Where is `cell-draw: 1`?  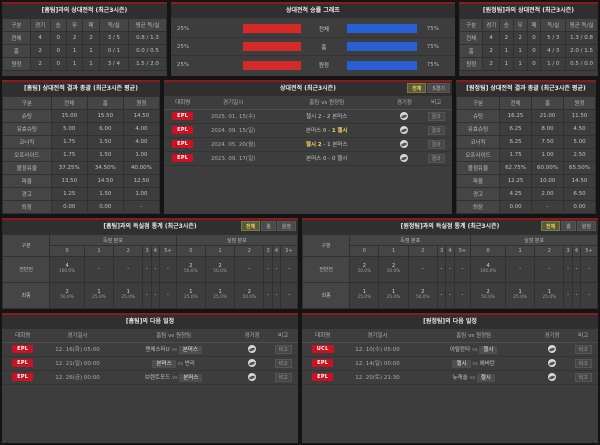 cell-draw: 1 is located at coordinates (74, 51).